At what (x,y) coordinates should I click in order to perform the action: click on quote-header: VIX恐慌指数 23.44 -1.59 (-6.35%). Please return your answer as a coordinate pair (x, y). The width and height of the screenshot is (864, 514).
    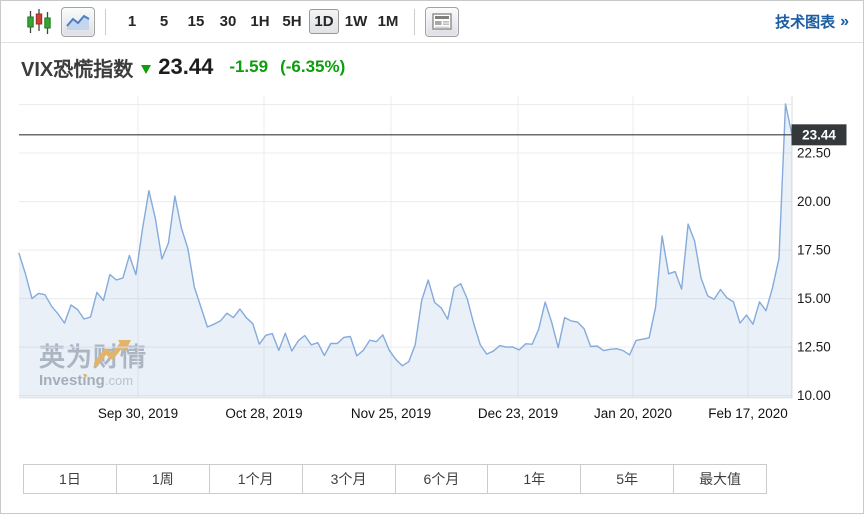
    Looking at the image, I should click on (432, 67).